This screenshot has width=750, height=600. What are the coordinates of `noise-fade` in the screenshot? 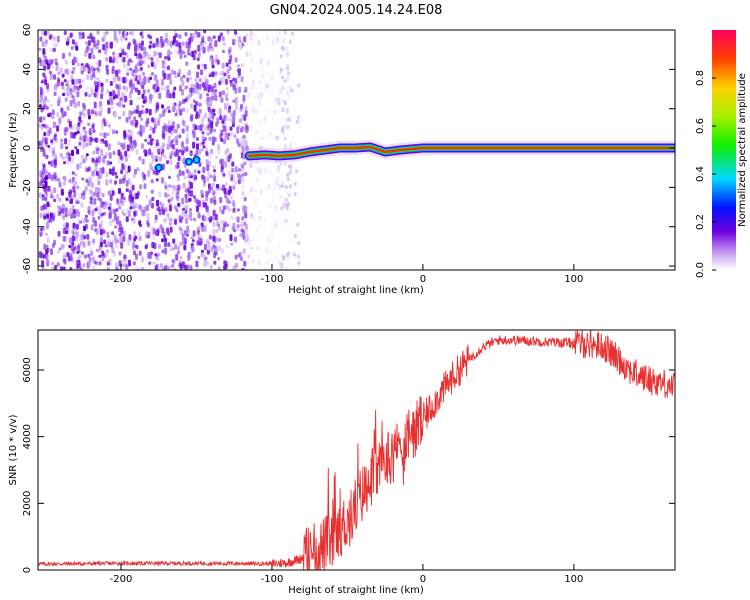 It's located at (156, 150).